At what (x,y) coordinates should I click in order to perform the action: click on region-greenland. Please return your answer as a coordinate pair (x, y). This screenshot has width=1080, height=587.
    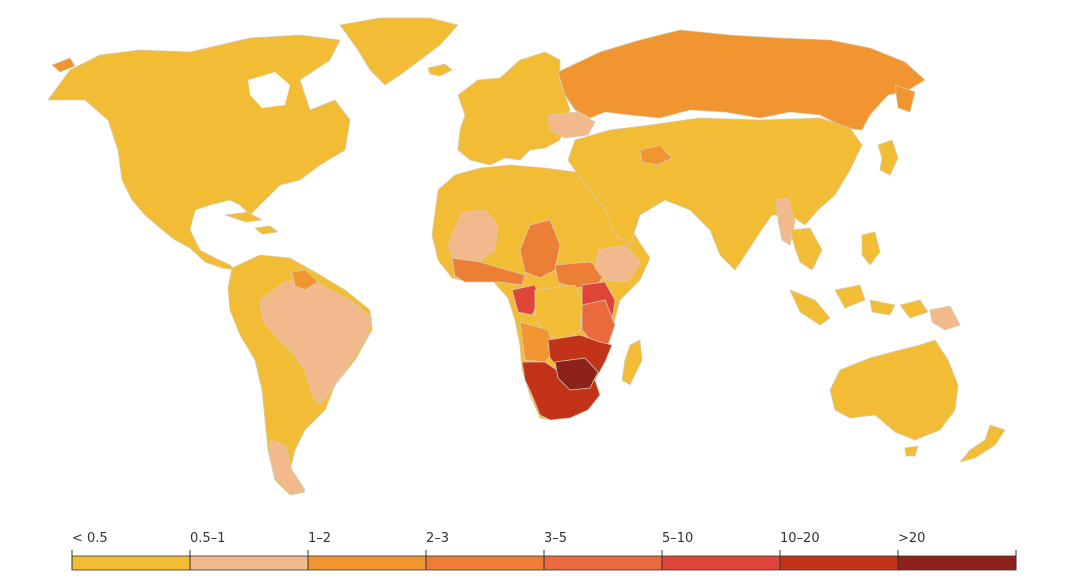
    Looking at the image, I should click on (399, 51).